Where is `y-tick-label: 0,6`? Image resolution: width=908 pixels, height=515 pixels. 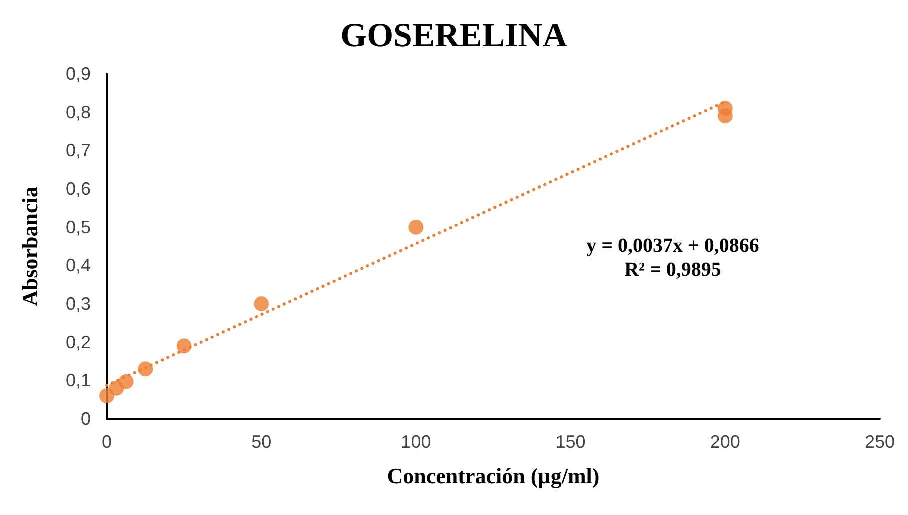 y-tick-label: 0,6 is located at coordinates (78, 189).